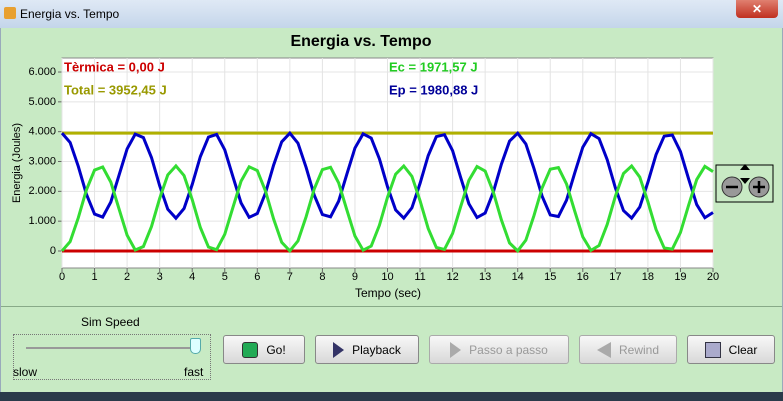  What do you see at coordinates (745, 187) in the screenshot?
I see `zoom-symbols` at bounding box center [745, 187].